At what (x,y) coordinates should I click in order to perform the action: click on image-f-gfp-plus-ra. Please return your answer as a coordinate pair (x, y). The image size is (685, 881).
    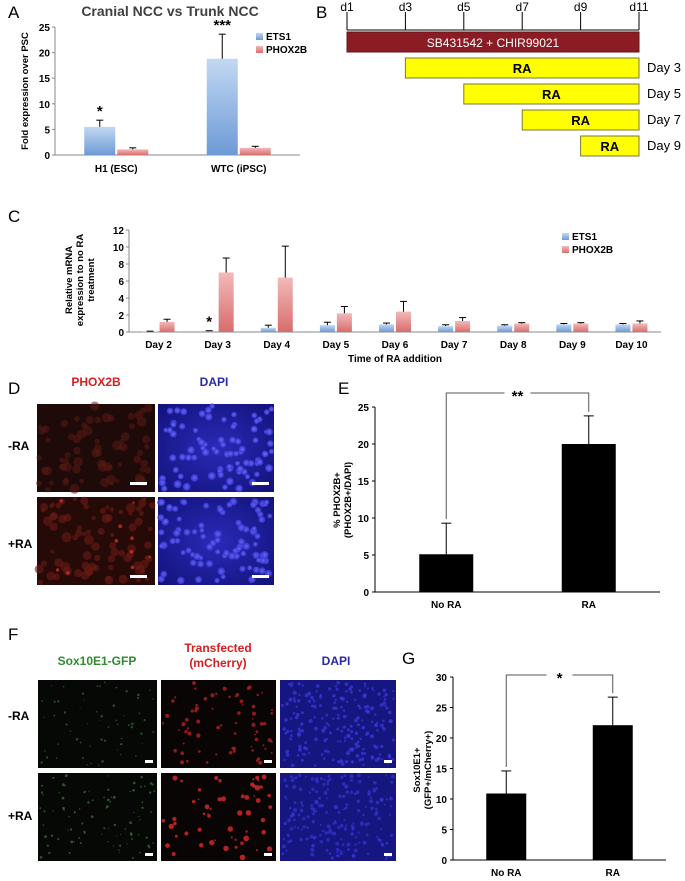
    Looking at the image, I should click on (97, 817).